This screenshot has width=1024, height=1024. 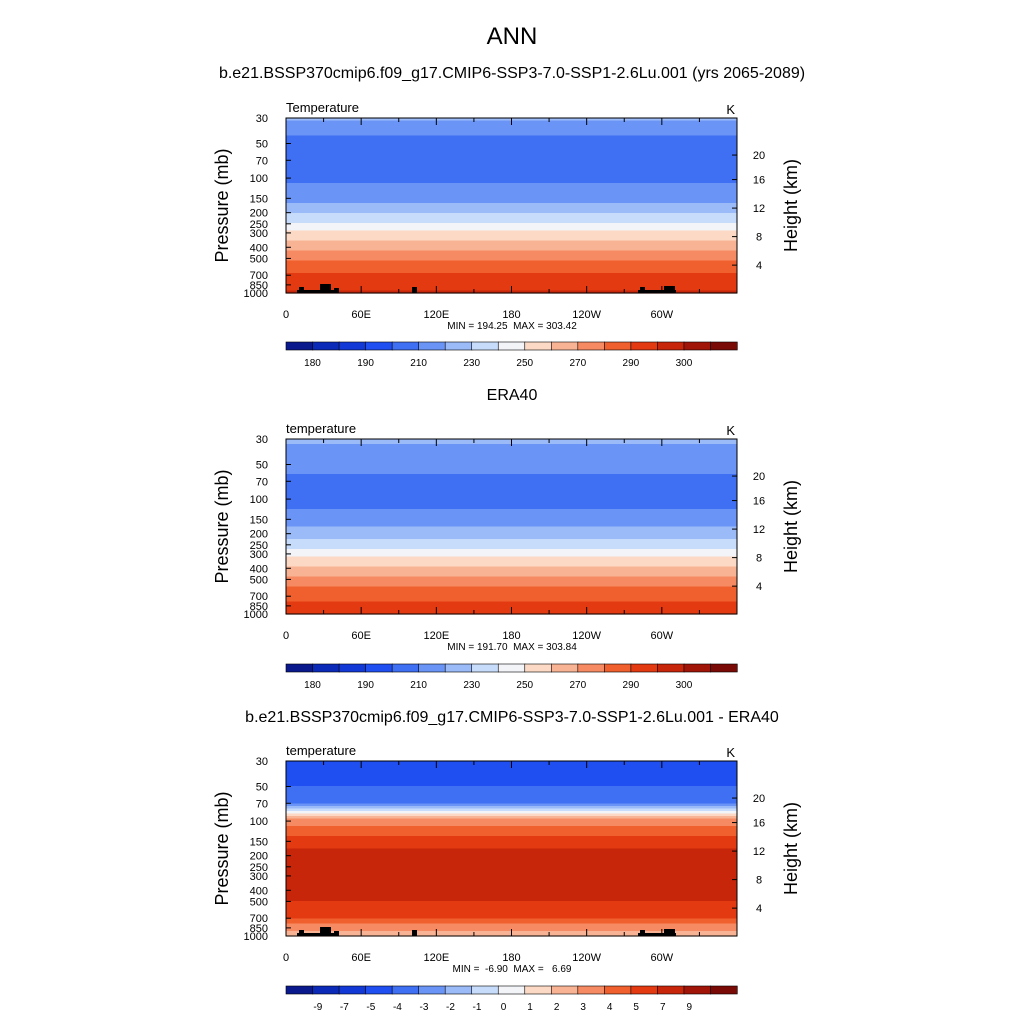 I want to click on colorbar-label: 230, so click(x=471, y=685).